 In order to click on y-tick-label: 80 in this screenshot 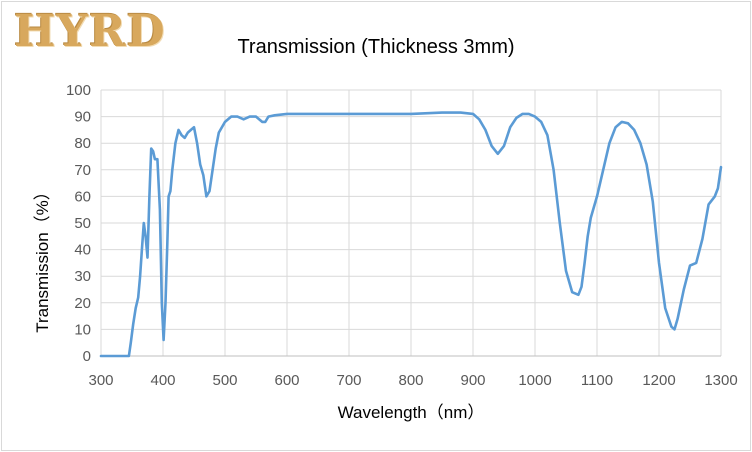, I will do `click(82, 143)`.